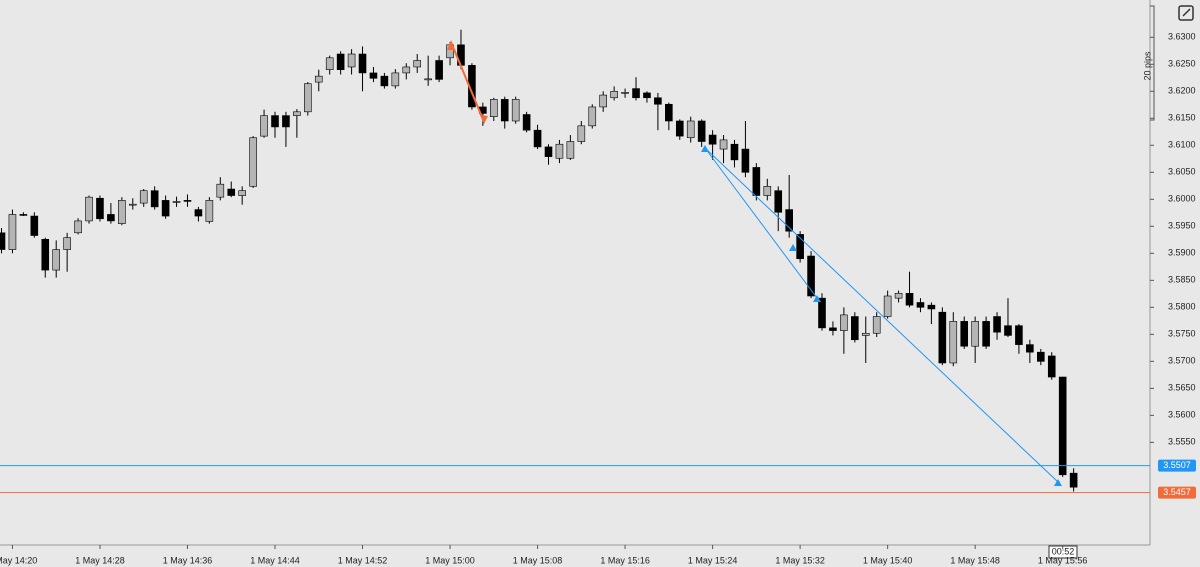 This screenshot has height=567, width=1200. I want to click on countdown: 00:52, so click(1063, 551).